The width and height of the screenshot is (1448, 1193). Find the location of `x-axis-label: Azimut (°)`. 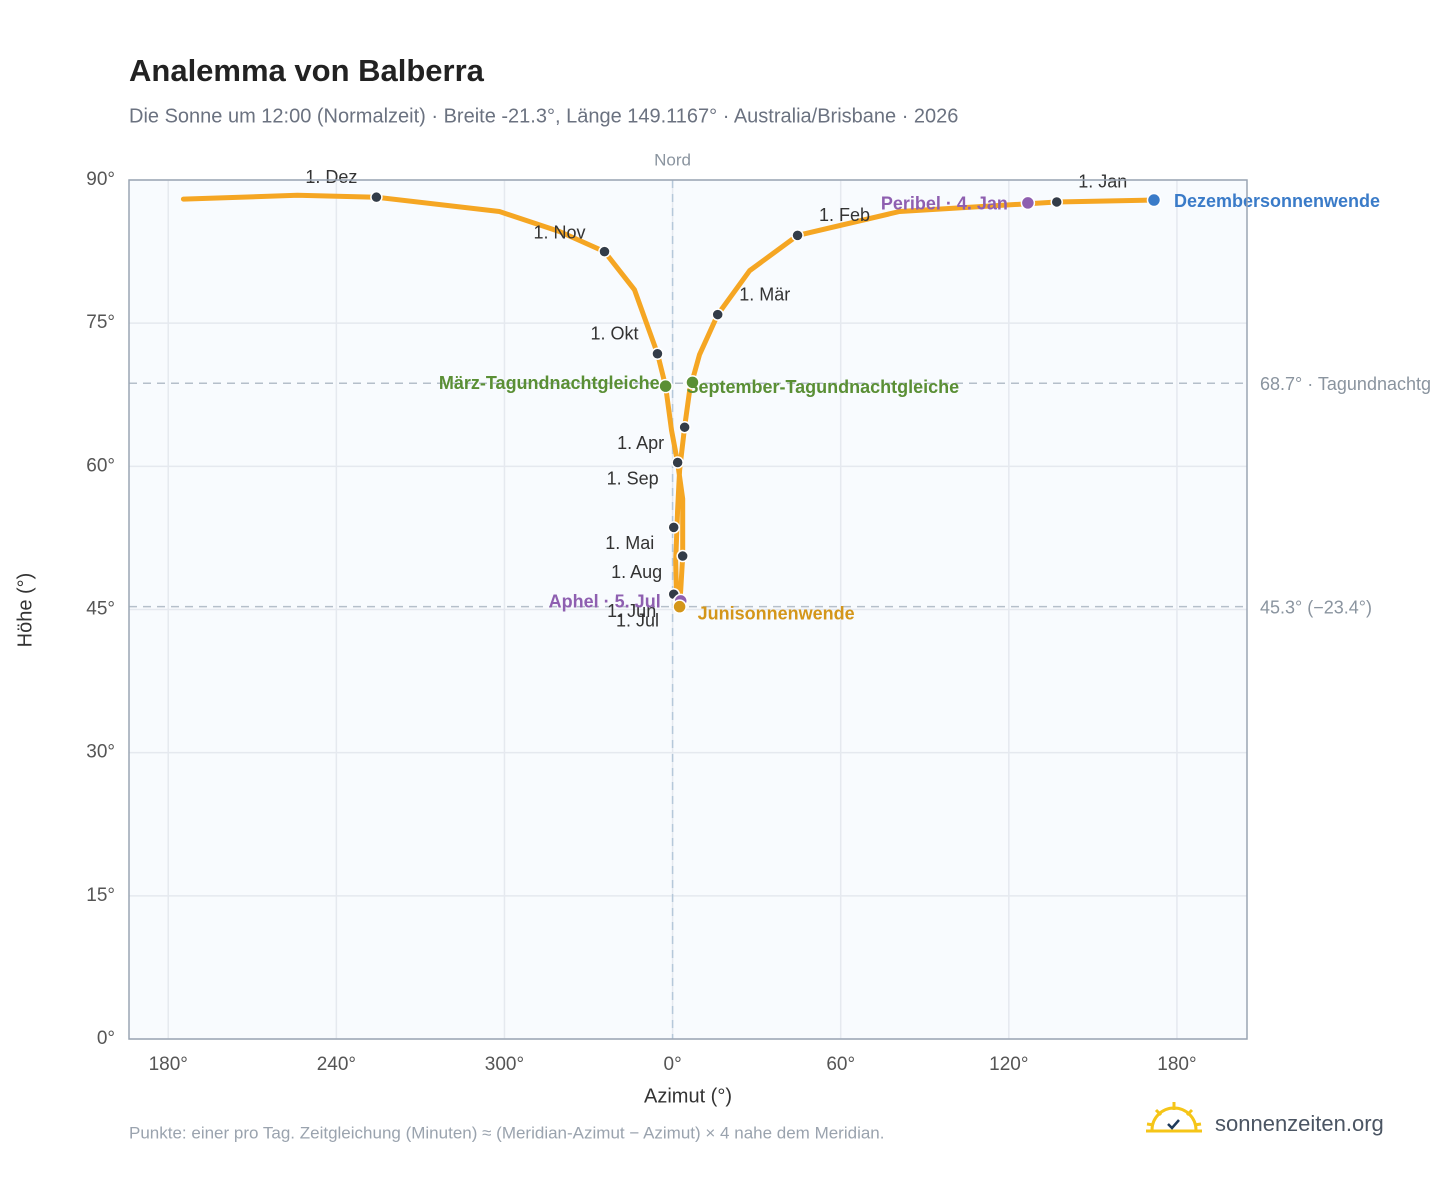

x-axis-label: Azimut (°) is located at coordinates (688, 1096).